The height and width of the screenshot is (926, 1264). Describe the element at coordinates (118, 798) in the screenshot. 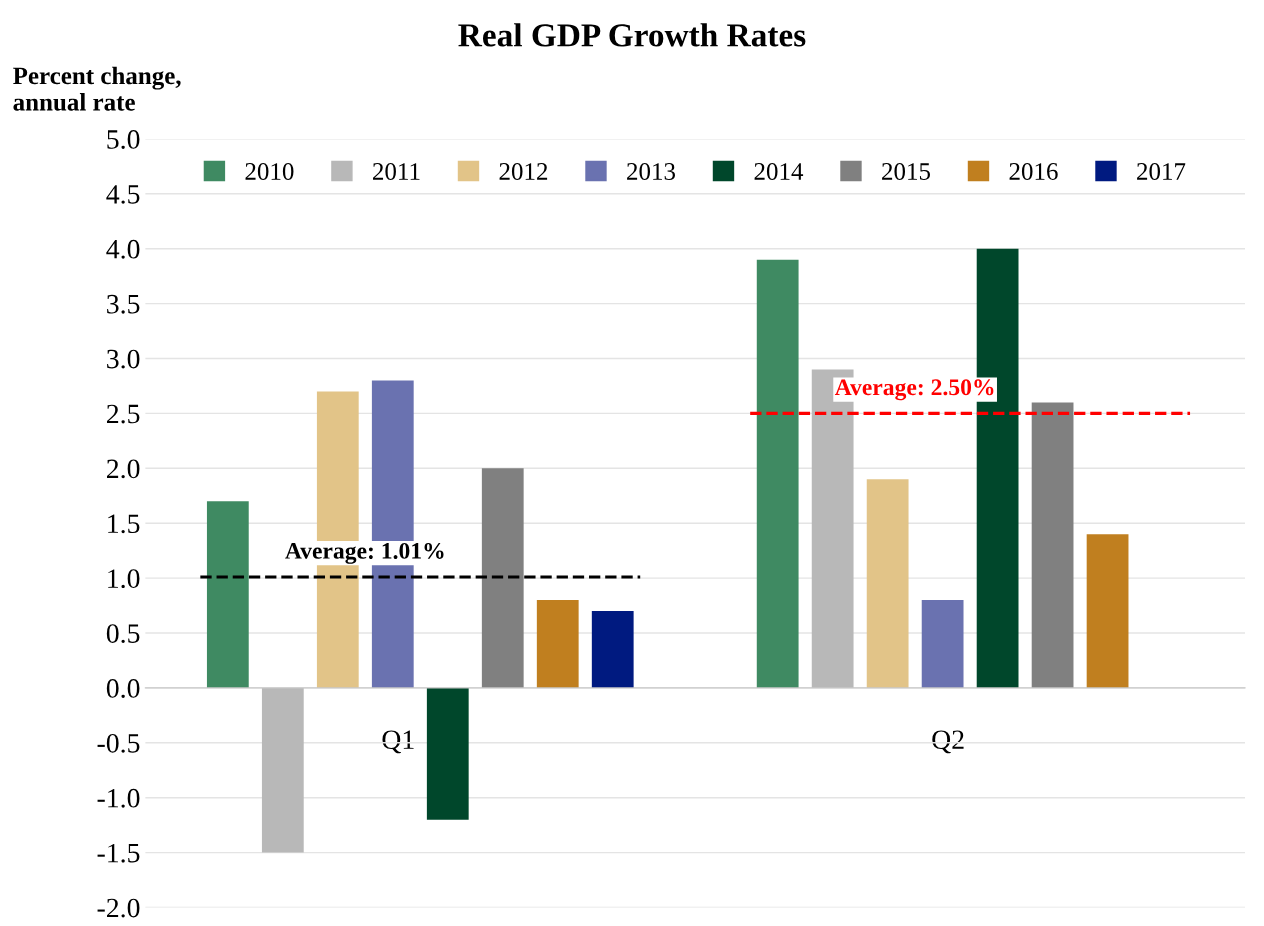

I see `y-tick-label: -1.0` at that location.